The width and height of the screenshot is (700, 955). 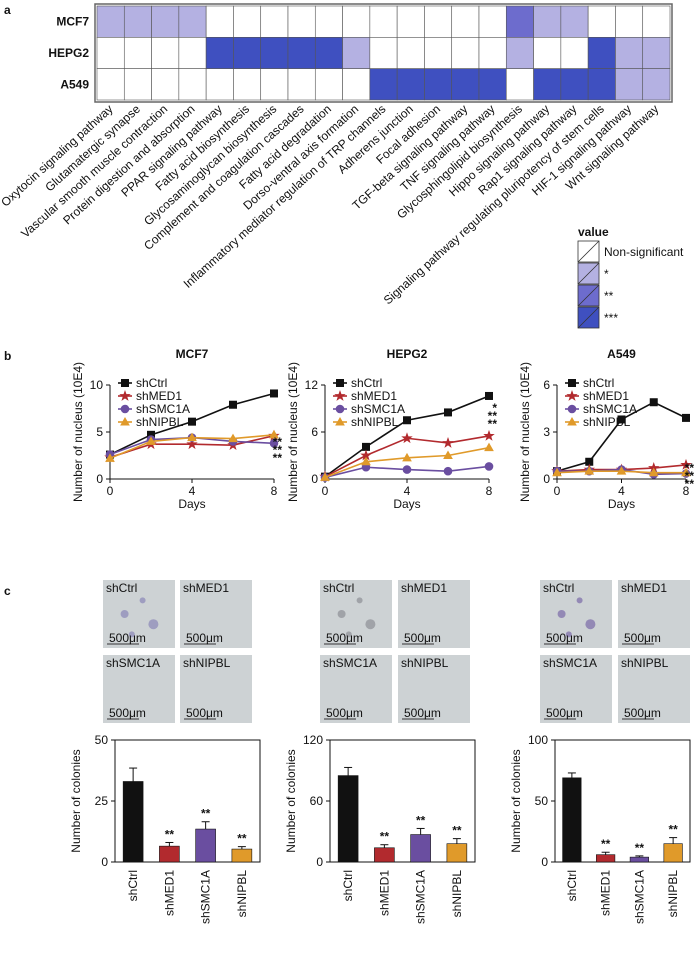 I want to click on y-tick-label: 60, so click(x=317, y=801).